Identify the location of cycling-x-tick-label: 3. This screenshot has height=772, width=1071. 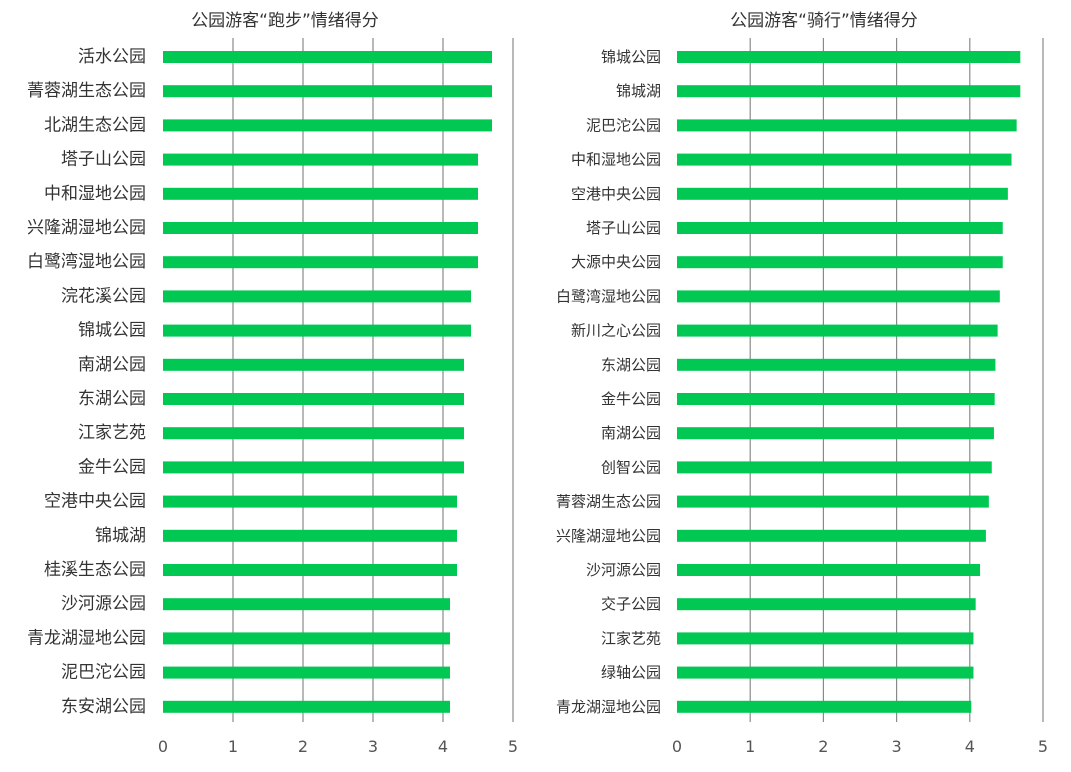
(897, 746).